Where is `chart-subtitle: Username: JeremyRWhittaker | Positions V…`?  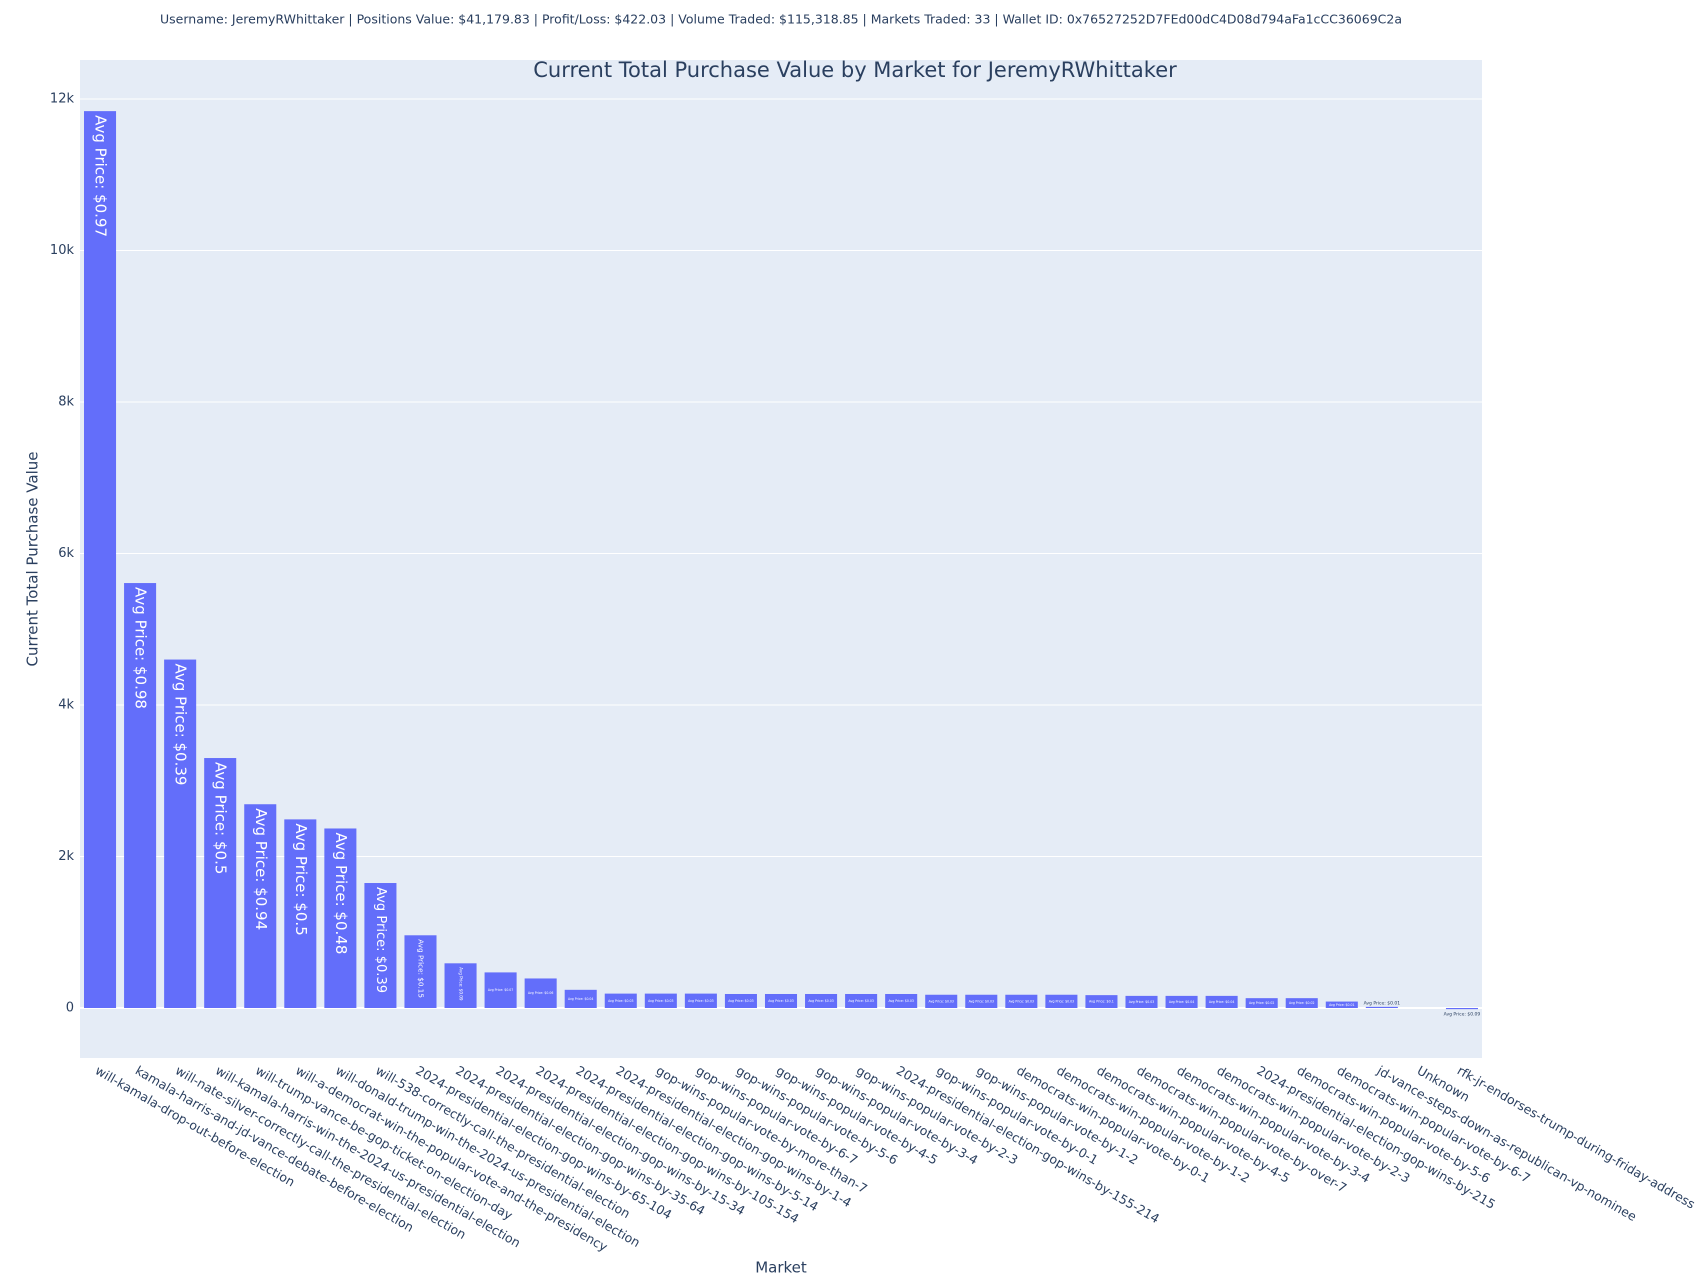
chart-subtitle: Username: JeremyRWhittaker | Positions V… is located at coordinates (781, 19).